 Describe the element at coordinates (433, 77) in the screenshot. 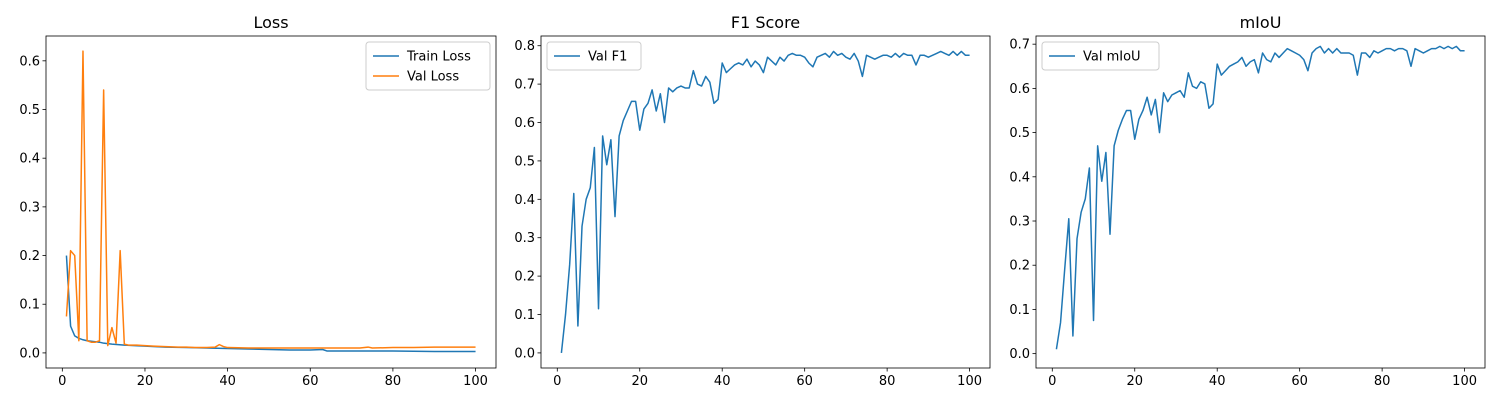

I see `legend-label: Val Loss` at that location.